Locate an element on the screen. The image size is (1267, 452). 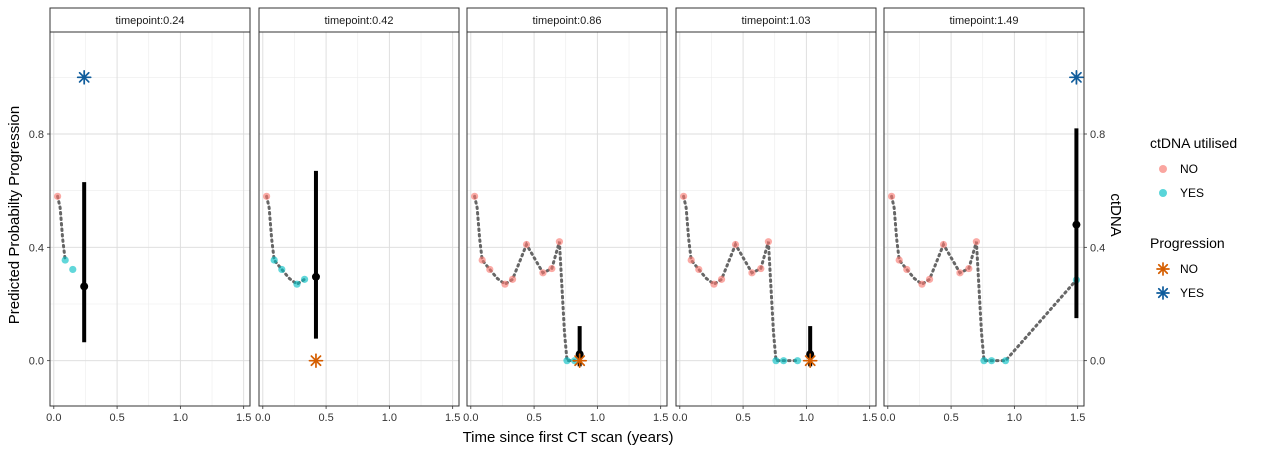
legend-key-star-stroke is located at coordinates (1163, 293).